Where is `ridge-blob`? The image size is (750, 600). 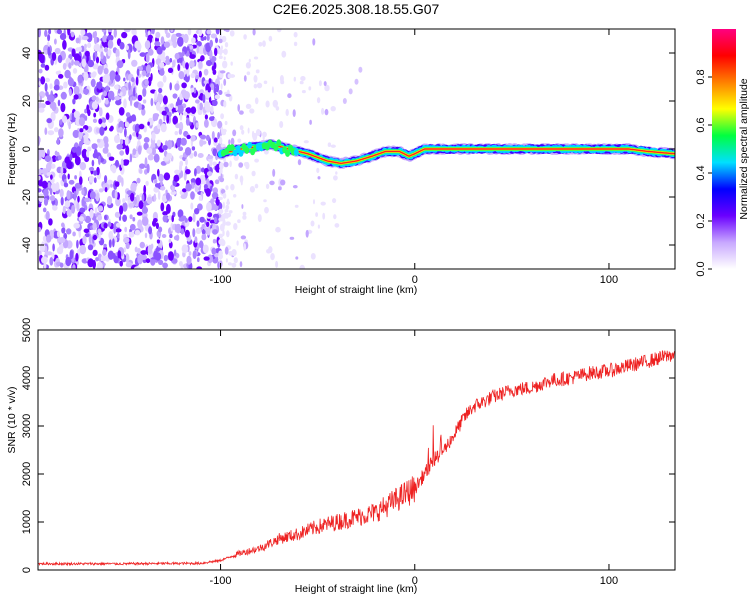 ridge-blob is located at coordinates (238, 149).